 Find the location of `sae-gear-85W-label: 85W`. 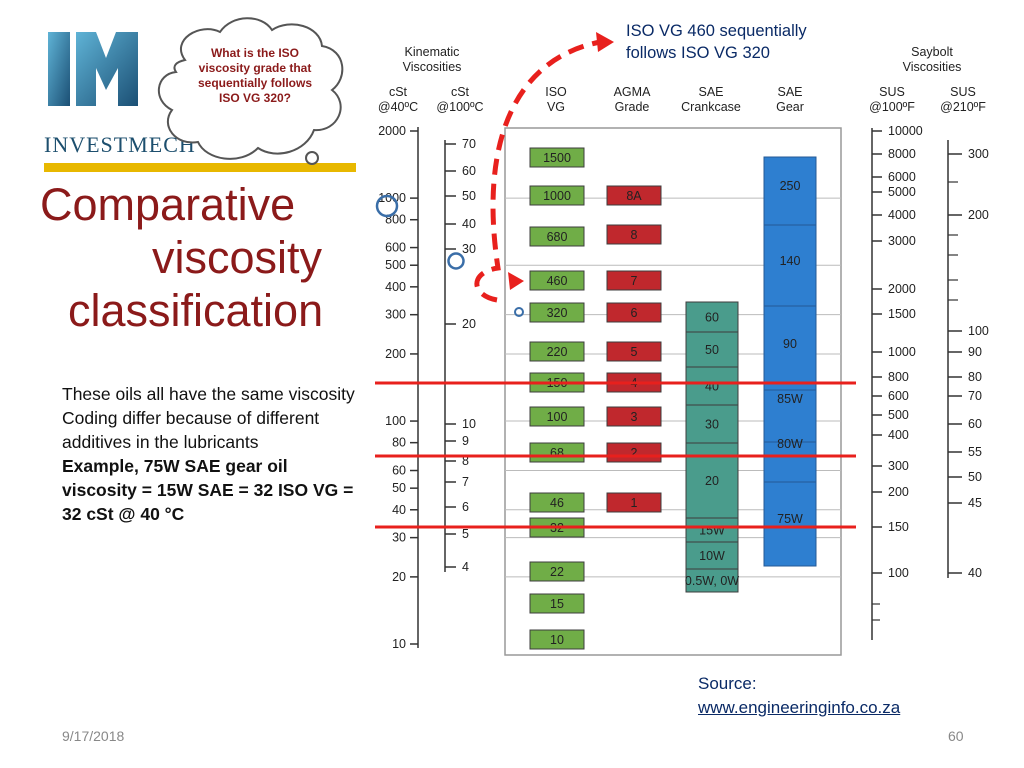

sae-gear-85W-label: 85W is located at coordinates (790, 399).